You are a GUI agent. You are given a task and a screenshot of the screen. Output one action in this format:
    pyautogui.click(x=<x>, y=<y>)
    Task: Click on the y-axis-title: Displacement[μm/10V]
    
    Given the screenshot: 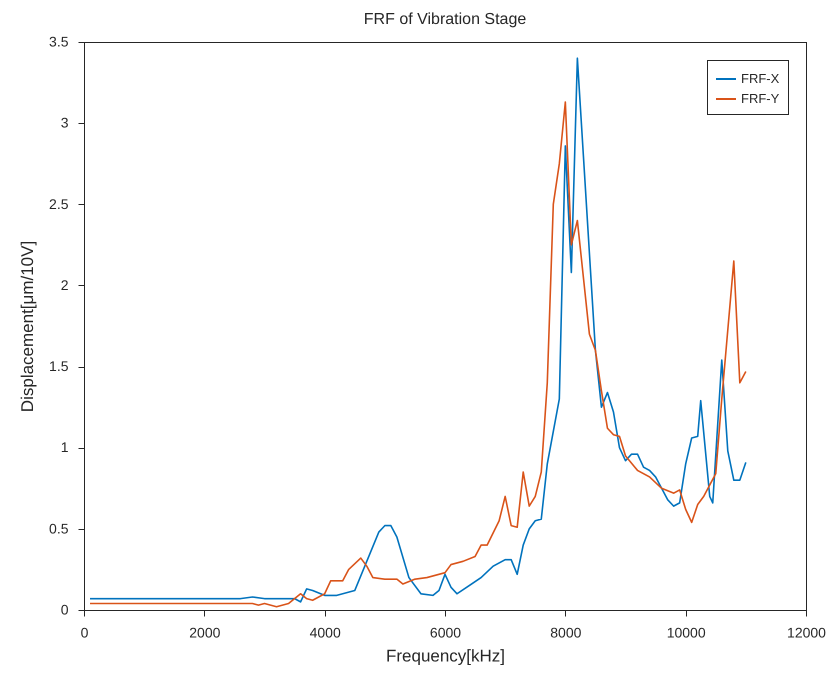 What is the action you would take?
    pyautogui.click(x=28, y=326)
    